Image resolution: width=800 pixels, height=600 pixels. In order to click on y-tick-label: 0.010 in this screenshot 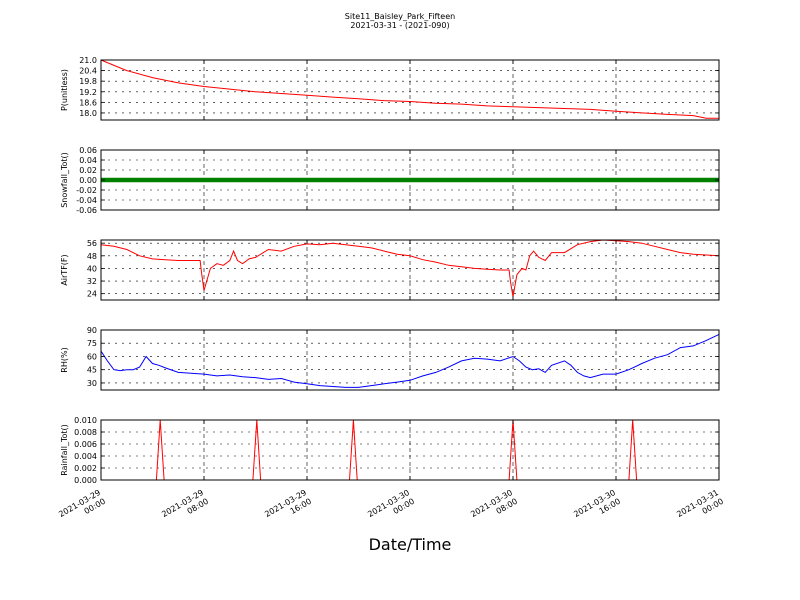, I will do `click(85, 420)`.